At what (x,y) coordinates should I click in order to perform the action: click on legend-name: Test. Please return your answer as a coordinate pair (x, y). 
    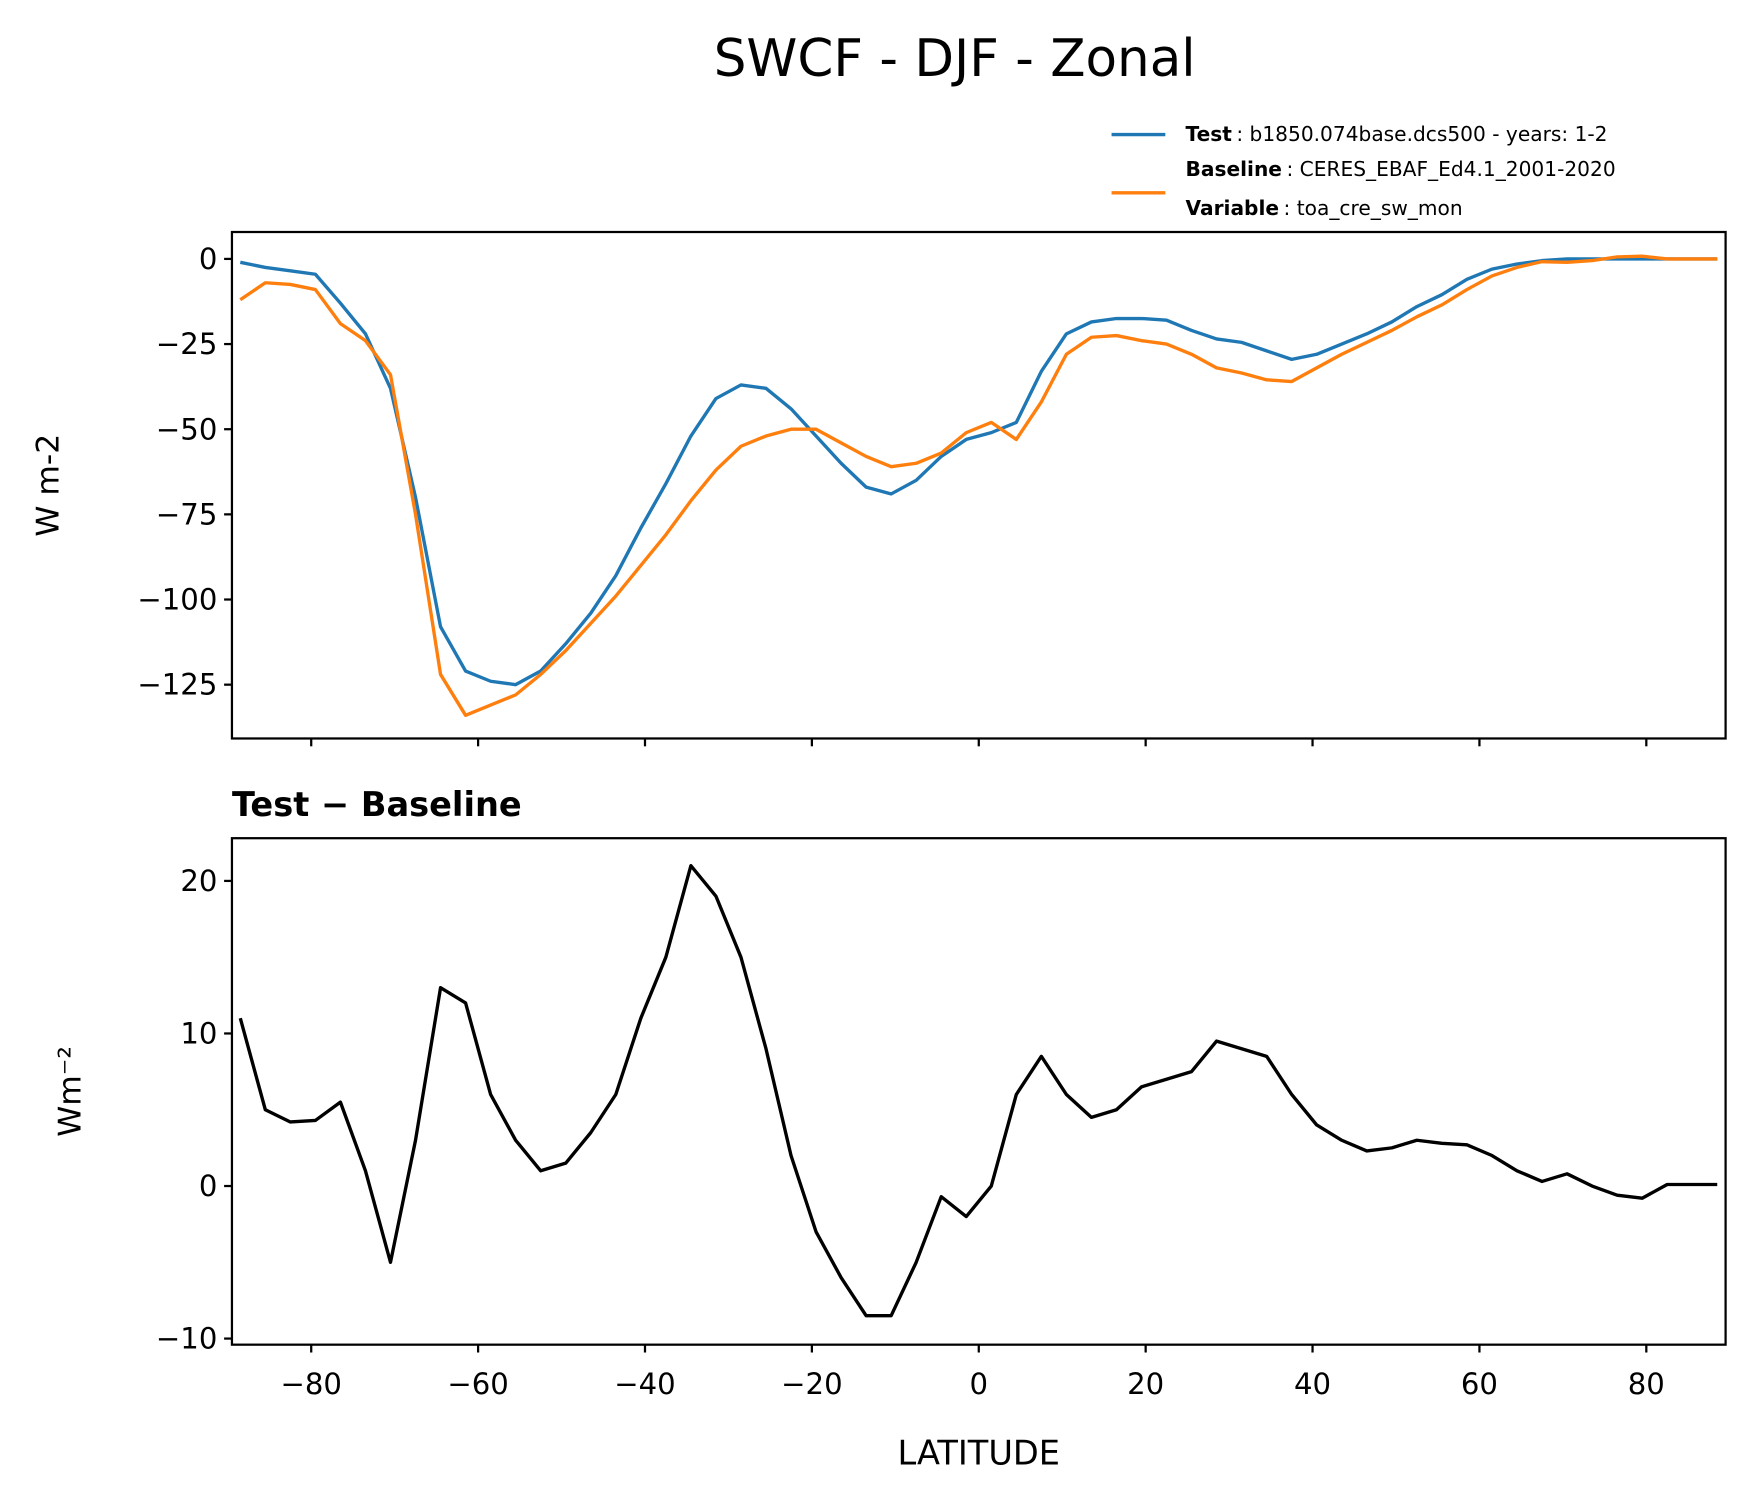
    Looking at the image, I should click on (1209, 134).